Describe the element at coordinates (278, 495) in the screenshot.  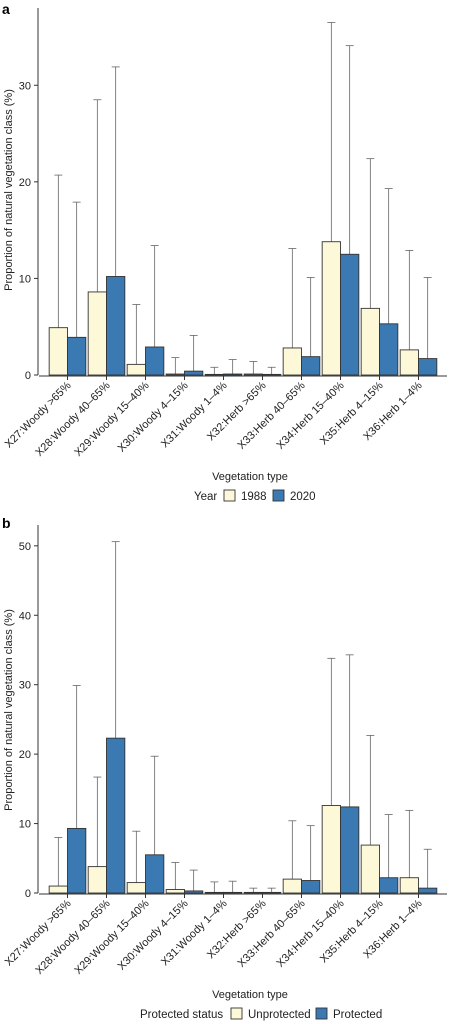
I see `panel-a-legend-swatch-2020` at that location.